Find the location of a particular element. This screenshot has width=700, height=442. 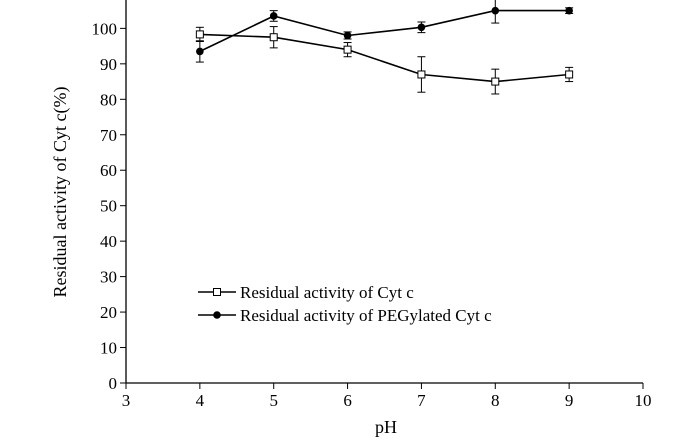

x-tick-label: 6 is located at coordinates (347, 400).